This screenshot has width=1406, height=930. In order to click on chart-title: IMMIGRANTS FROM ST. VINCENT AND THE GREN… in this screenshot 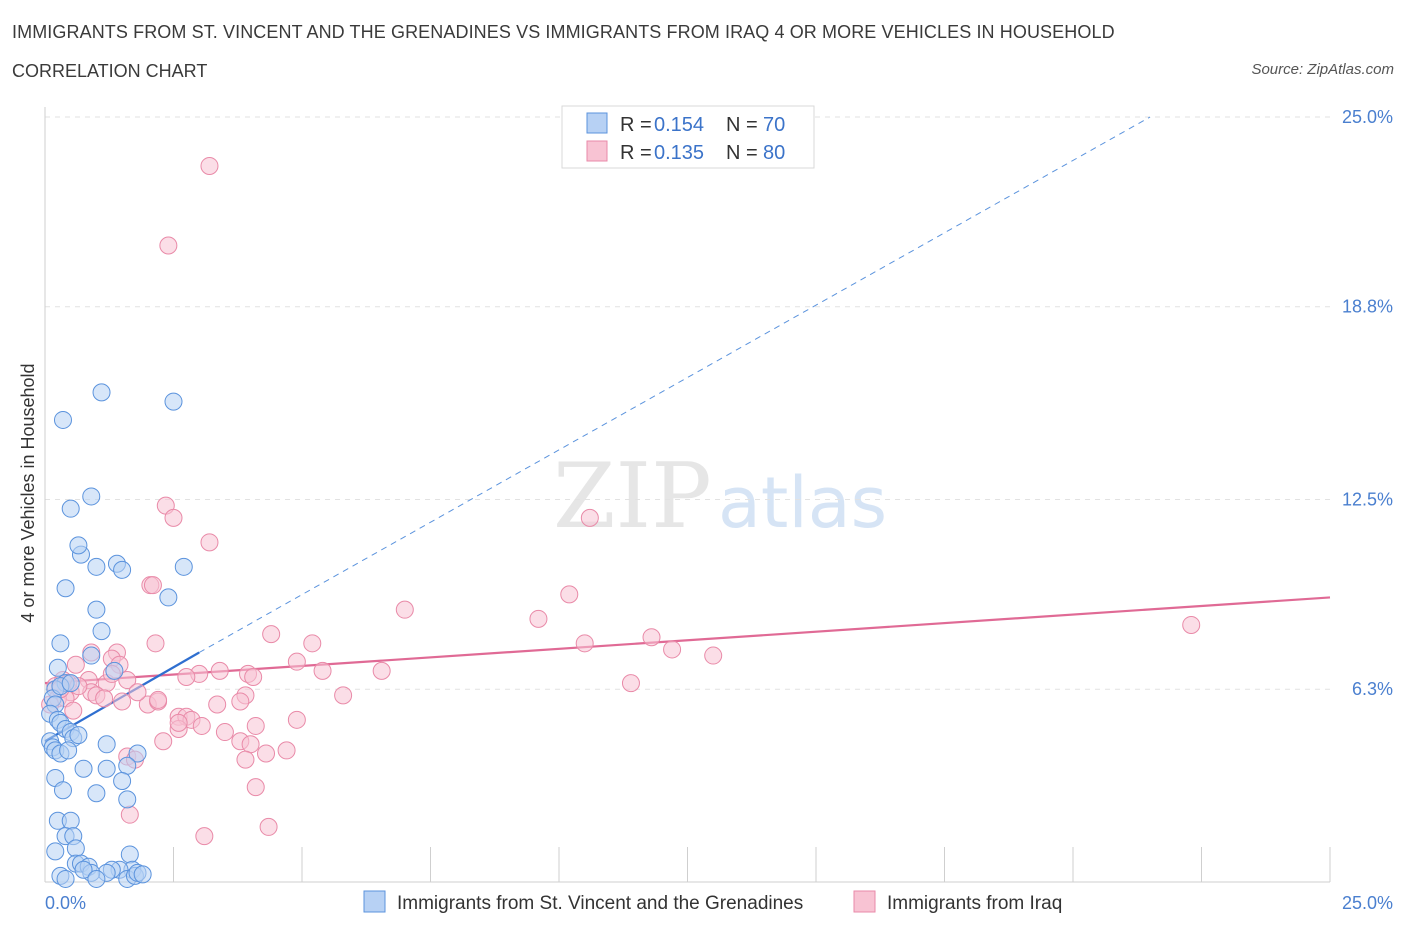, I will do `click(563, 32)`.